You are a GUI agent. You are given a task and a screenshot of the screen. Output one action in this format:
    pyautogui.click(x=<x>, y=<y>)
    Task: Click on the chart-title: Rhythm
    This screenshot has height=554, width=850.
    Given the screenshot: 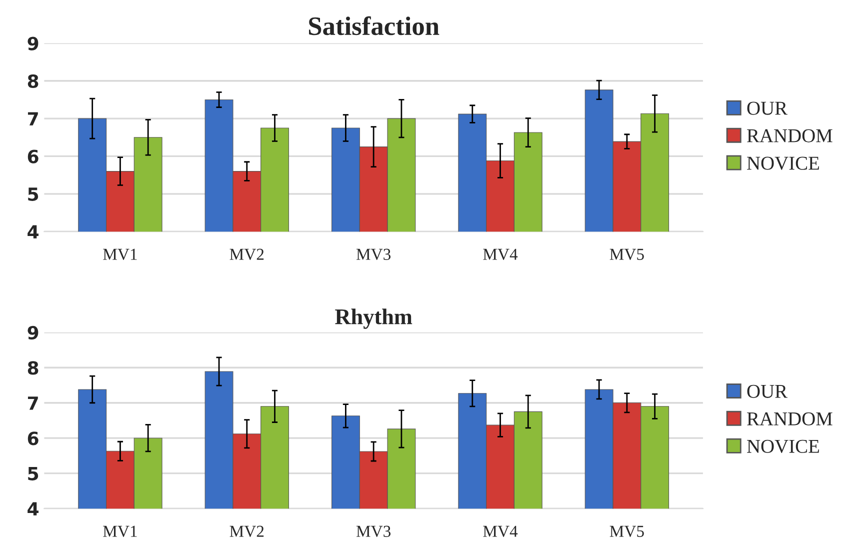 What is the action you would take?
    pyautogui.click(x=373, y=318)
    